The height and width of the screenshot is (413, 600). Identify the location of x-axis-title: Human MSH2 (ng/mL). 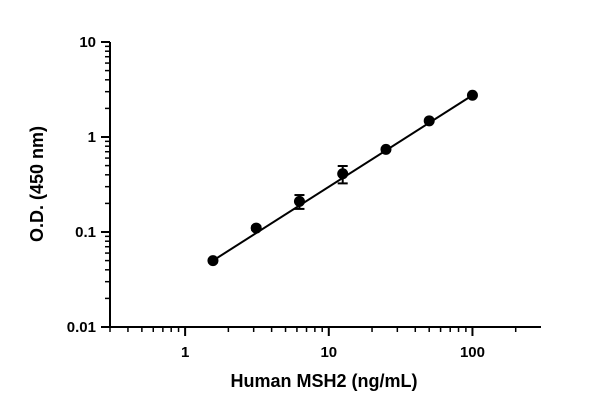
(324, 381).